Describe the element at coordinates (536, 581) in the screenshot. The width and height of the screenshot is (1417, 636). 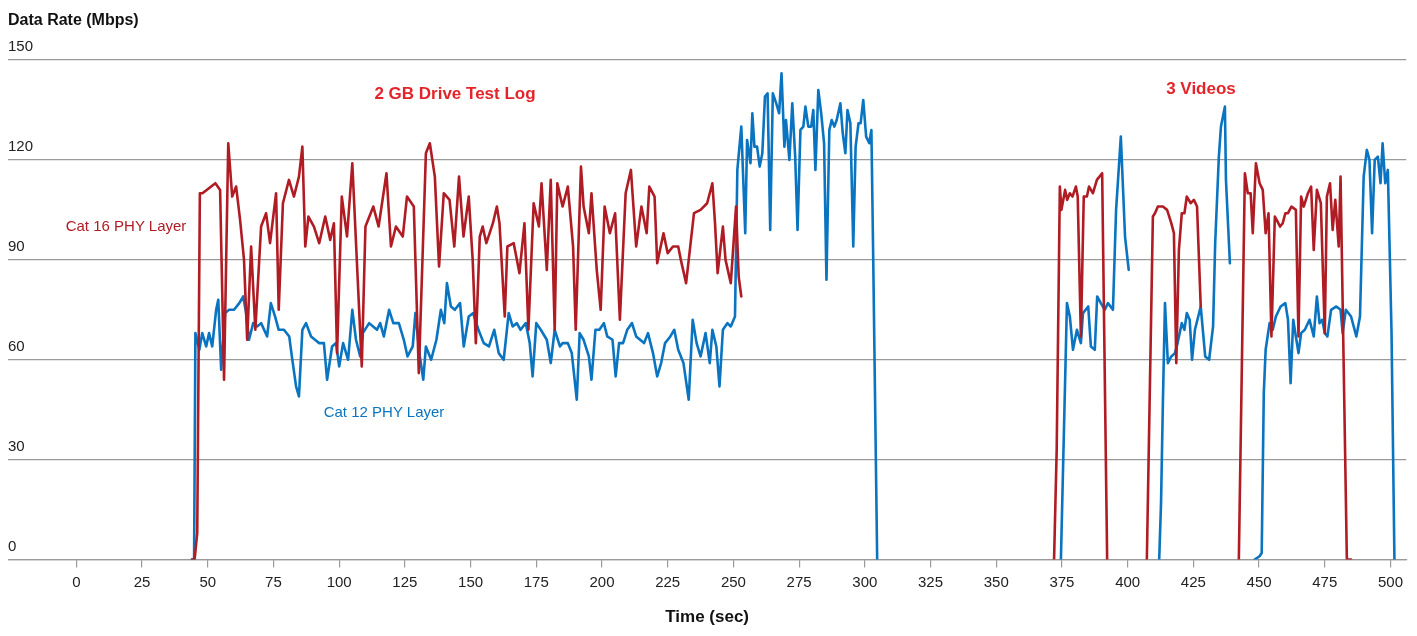
I see `x-tick-label: 175` at that location.